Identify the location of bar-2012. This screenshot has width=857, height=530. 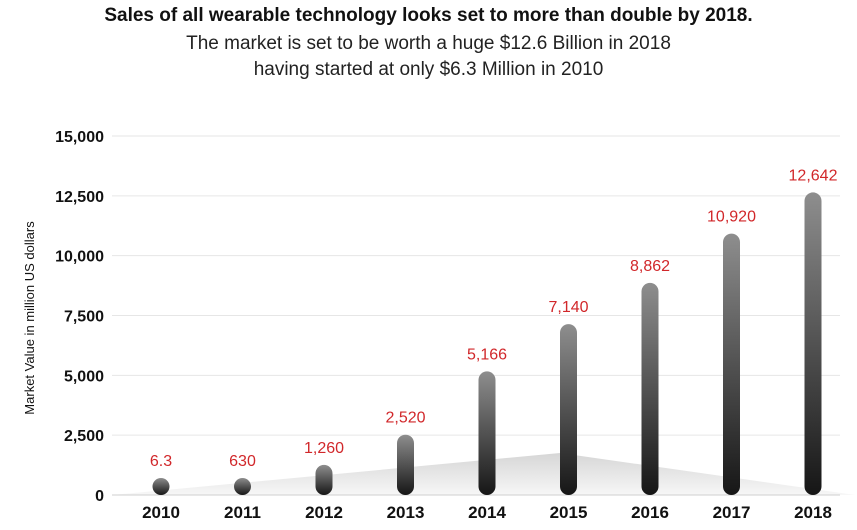
(324, 479).